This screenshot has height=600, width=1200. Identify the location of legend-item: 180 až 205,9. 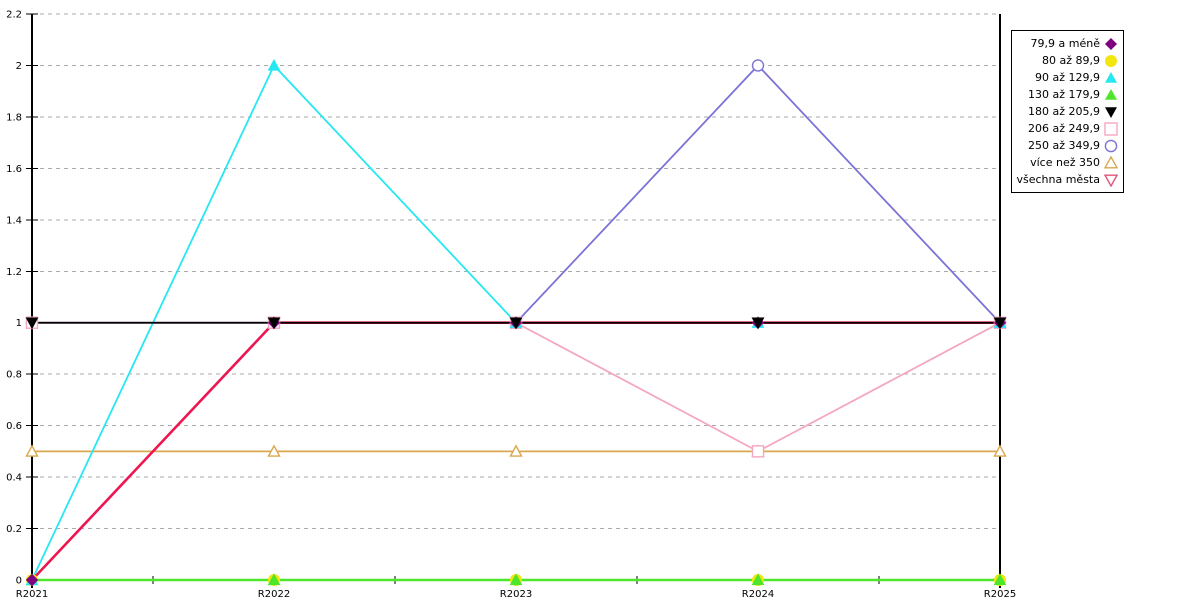
(1067, 111).